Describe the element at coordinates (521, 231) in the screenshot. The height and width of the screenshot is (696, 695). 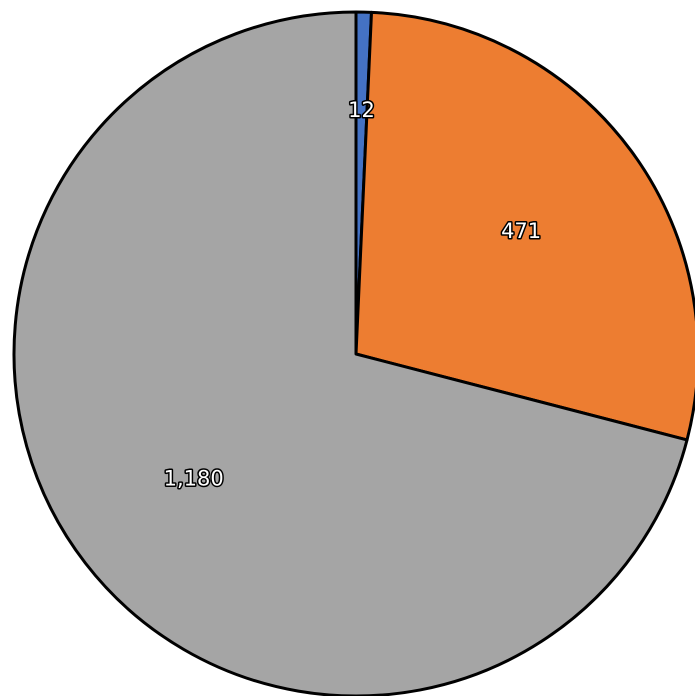
I see `data-label: 471` at that location.